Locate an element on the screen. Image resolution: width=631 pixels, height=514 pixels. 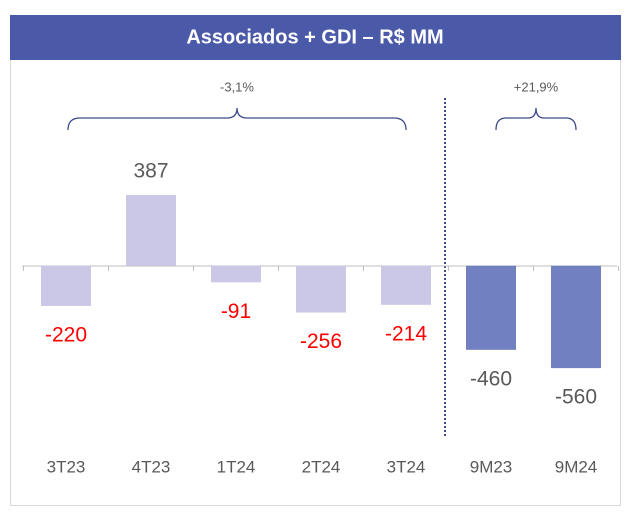
title-bar is located at coordinates (315, 37).